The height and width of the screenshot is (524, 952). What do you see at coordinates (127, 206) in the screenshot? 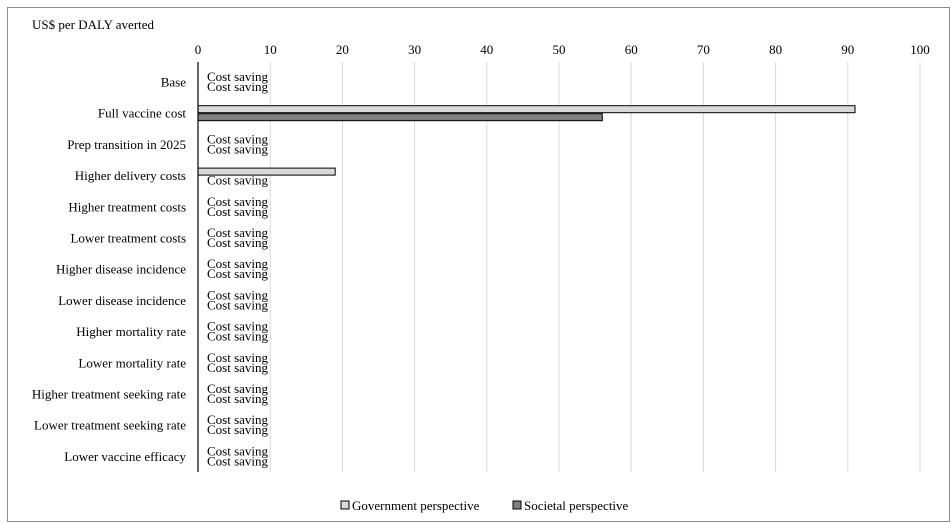
I see `category-label: Higher treatment costs` at bounding box center [127, 206].